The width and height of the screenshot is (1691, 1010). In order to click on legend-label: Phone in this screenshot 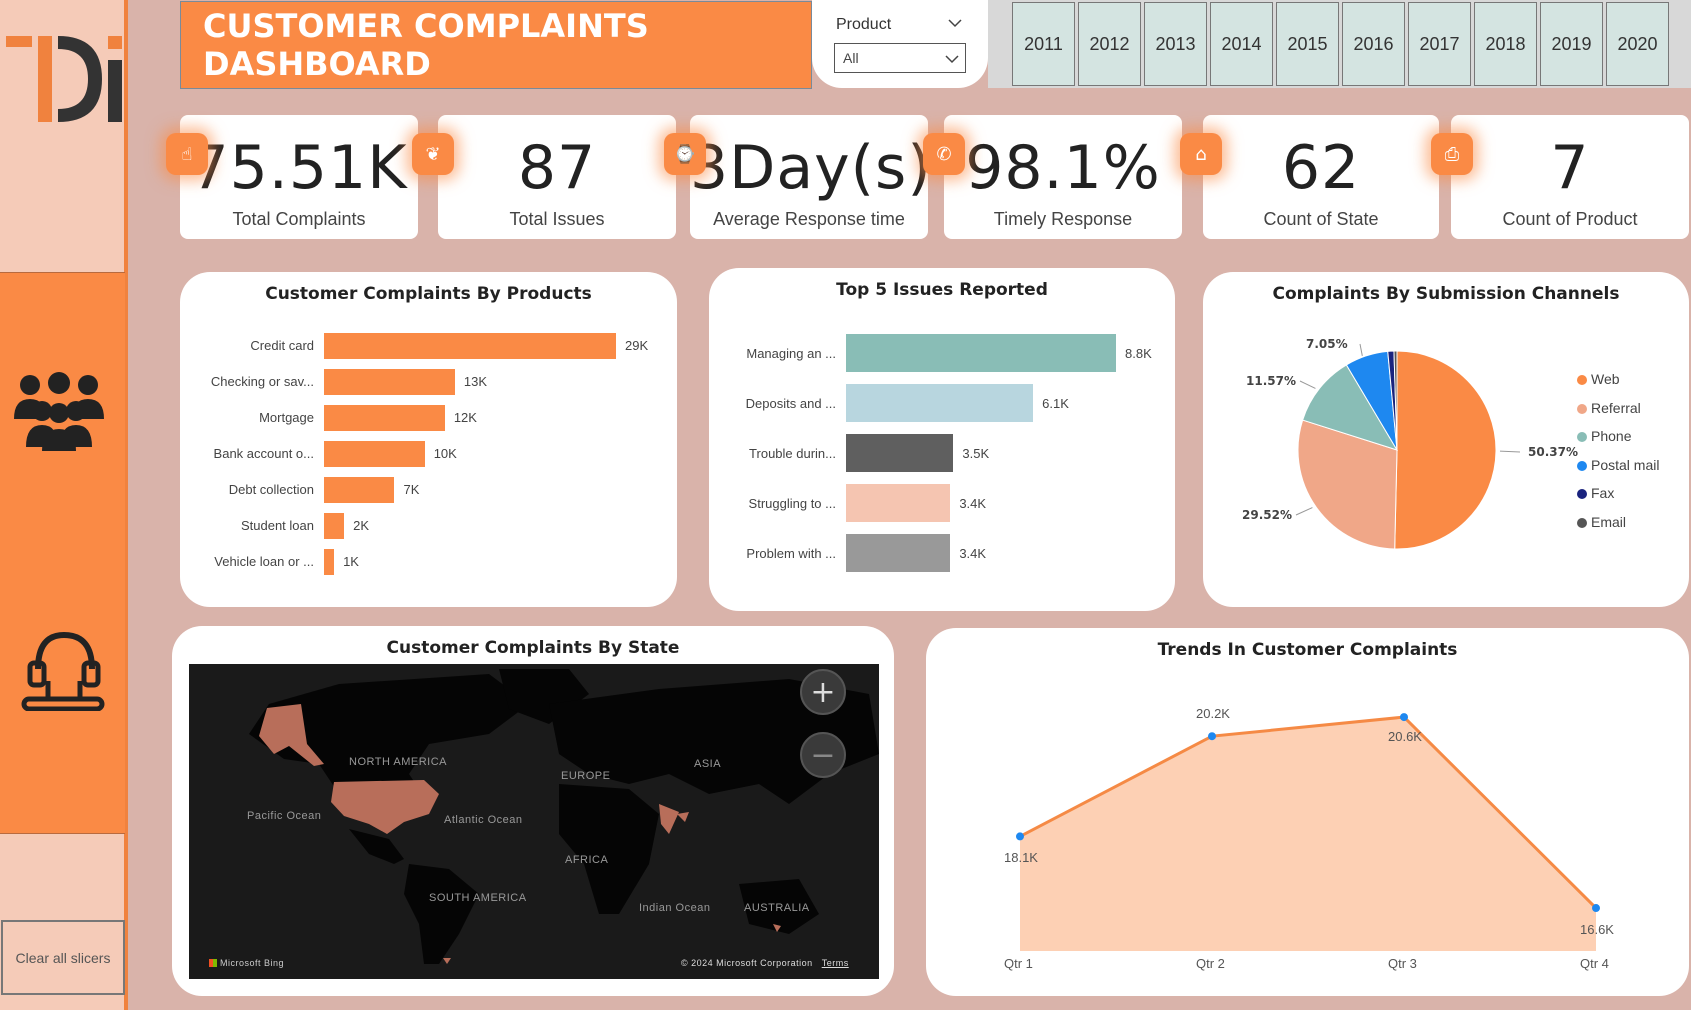, I will do `click(1611, 436)`.